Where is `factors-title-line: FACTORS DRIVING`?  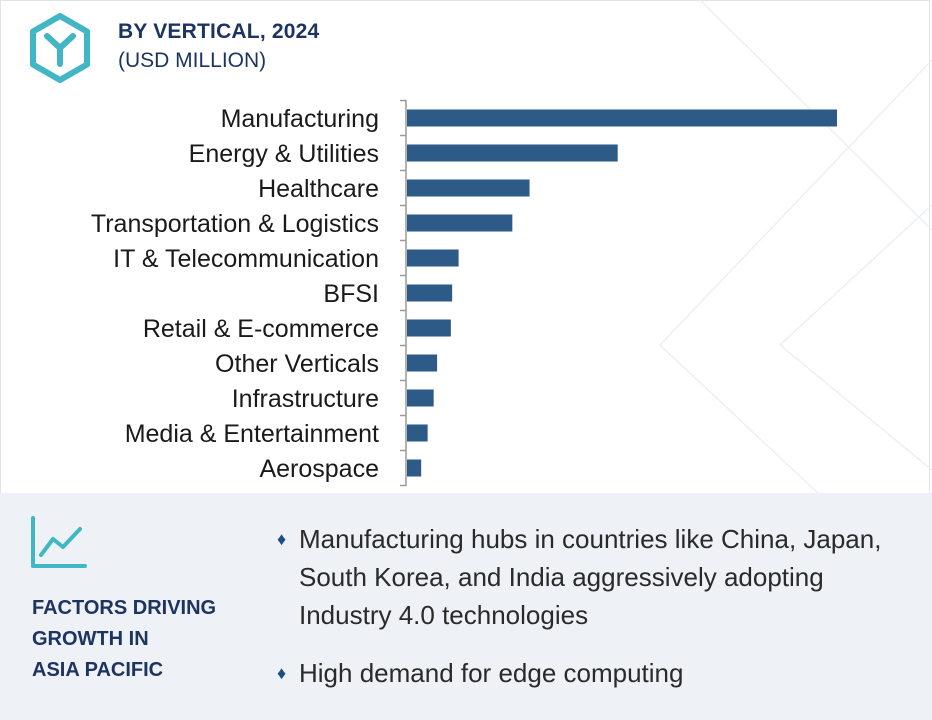 factors-title-line: FACTORS DRIVING is located at coordinates (124, 608).